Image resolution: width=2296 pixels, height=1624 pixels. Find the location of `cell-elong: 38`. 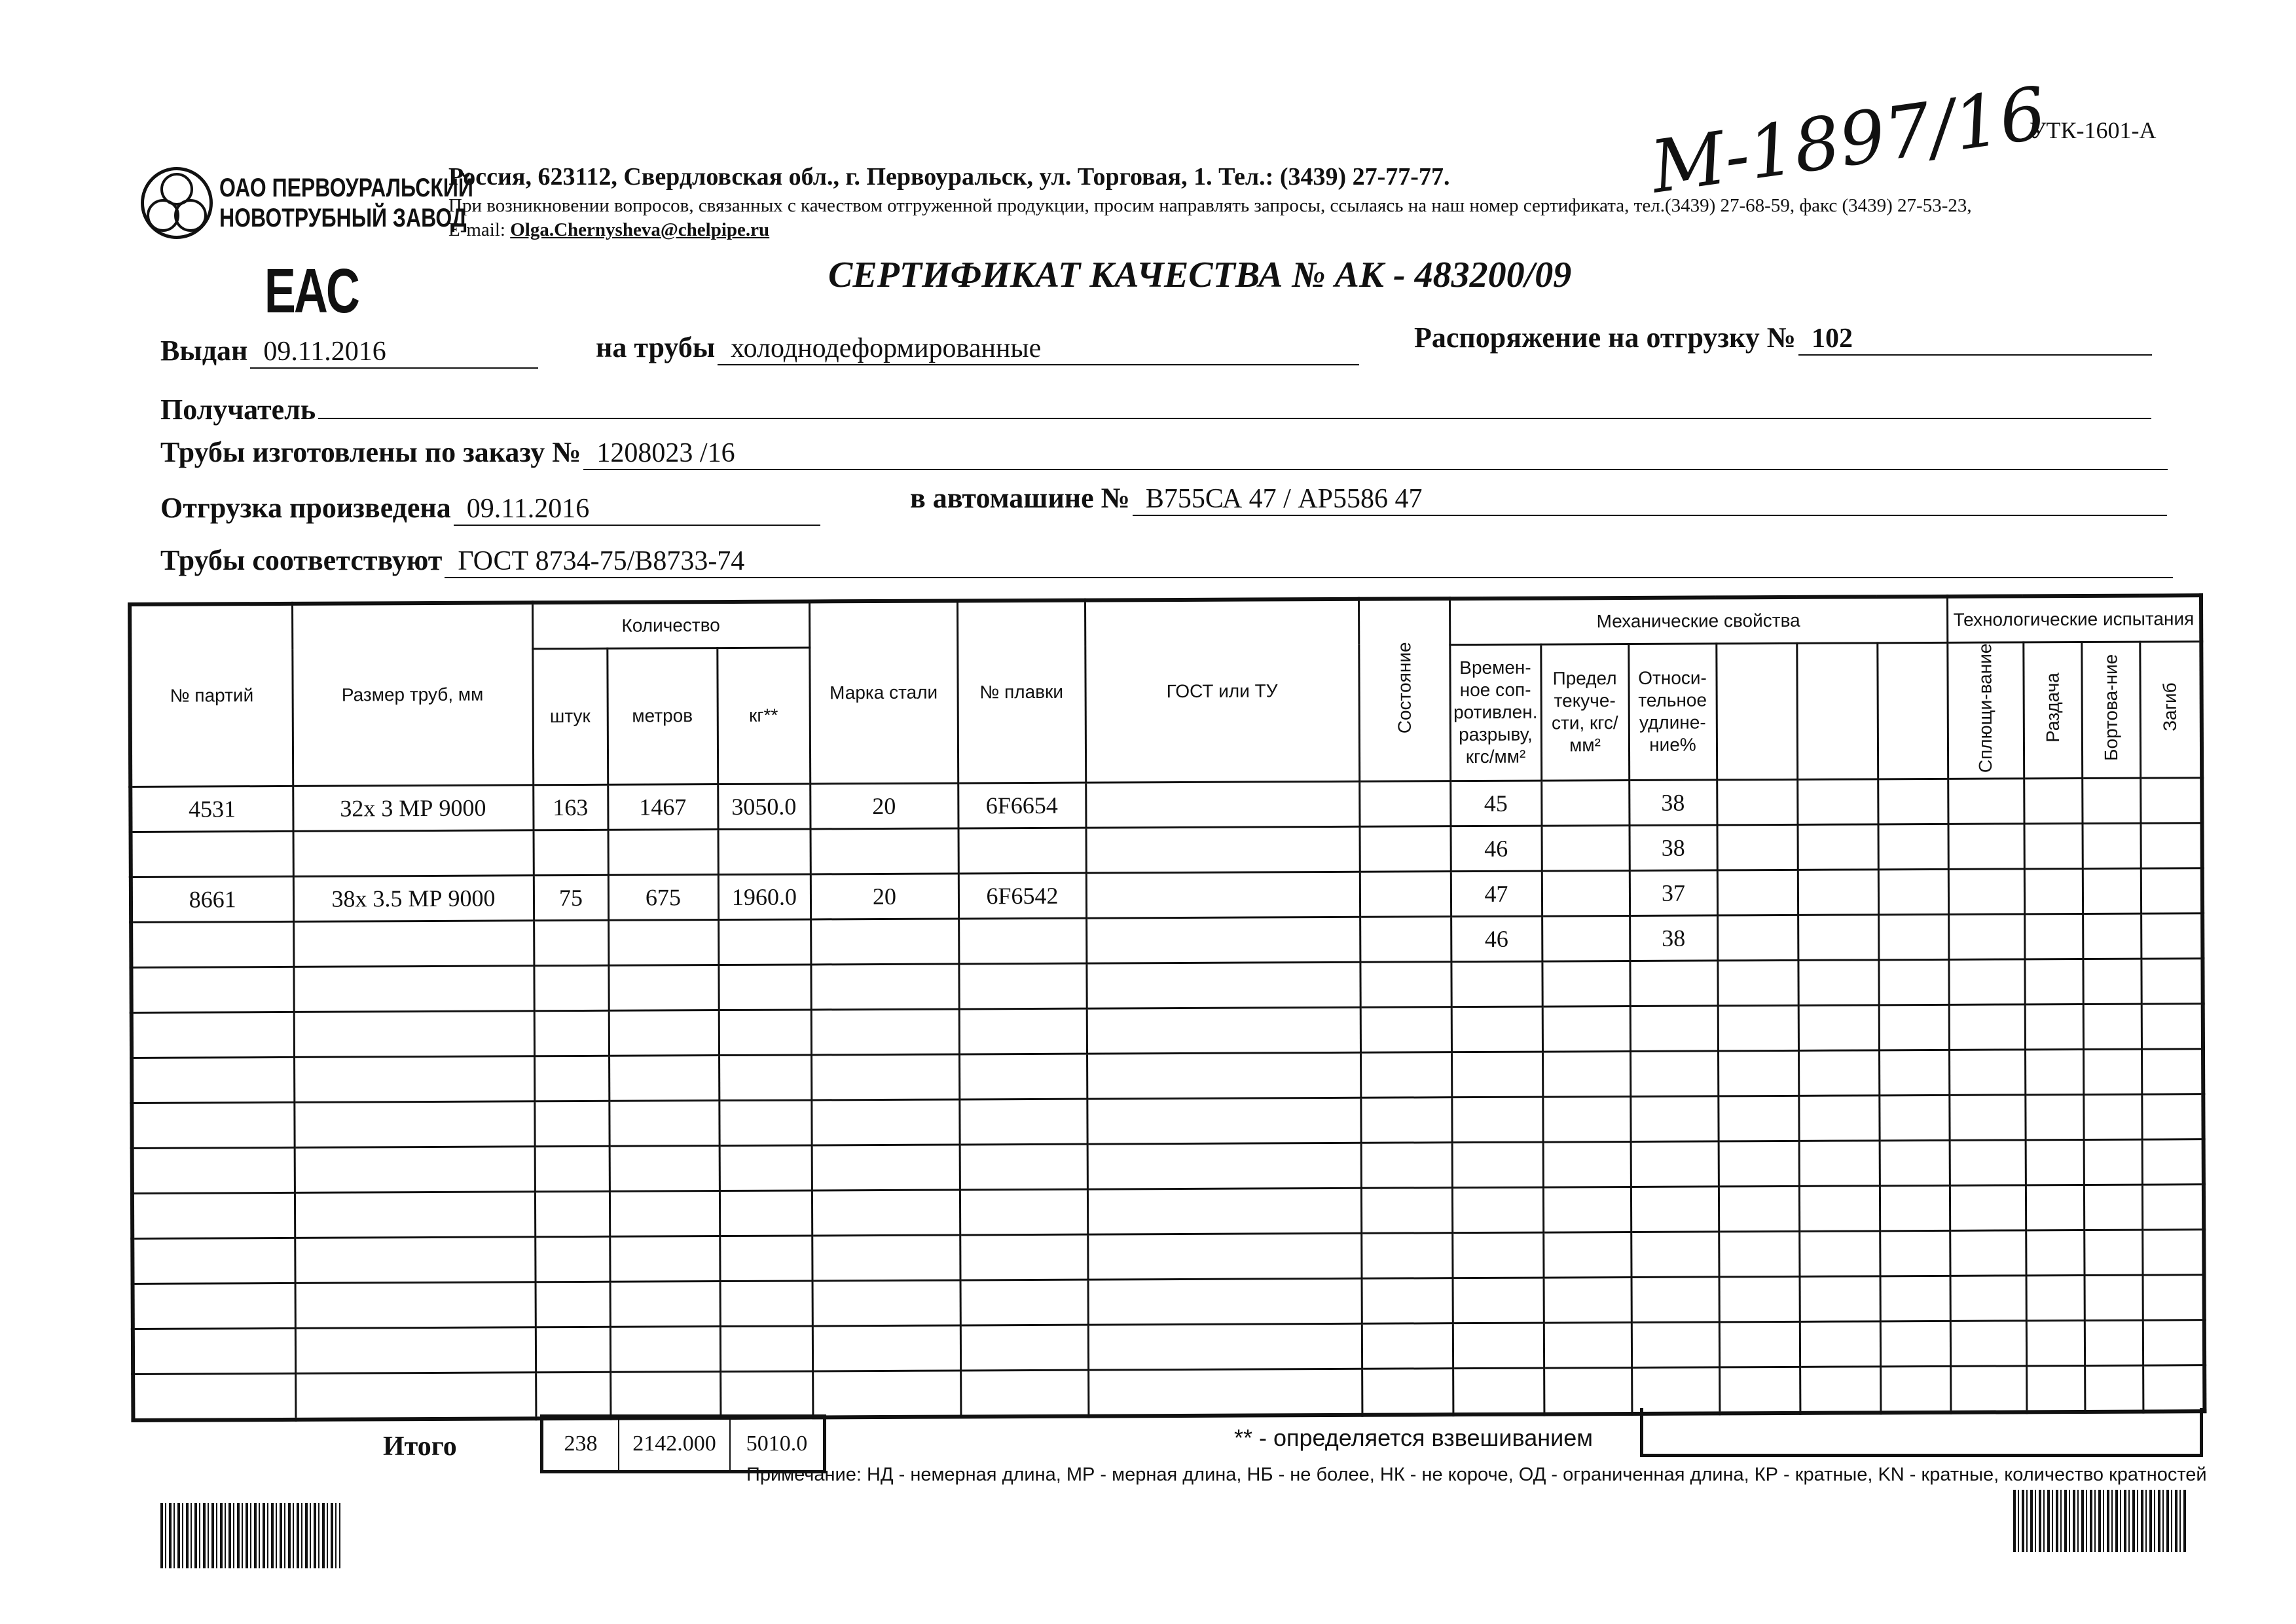

cell-elong: 38 is located at coordinates (1673, 802).